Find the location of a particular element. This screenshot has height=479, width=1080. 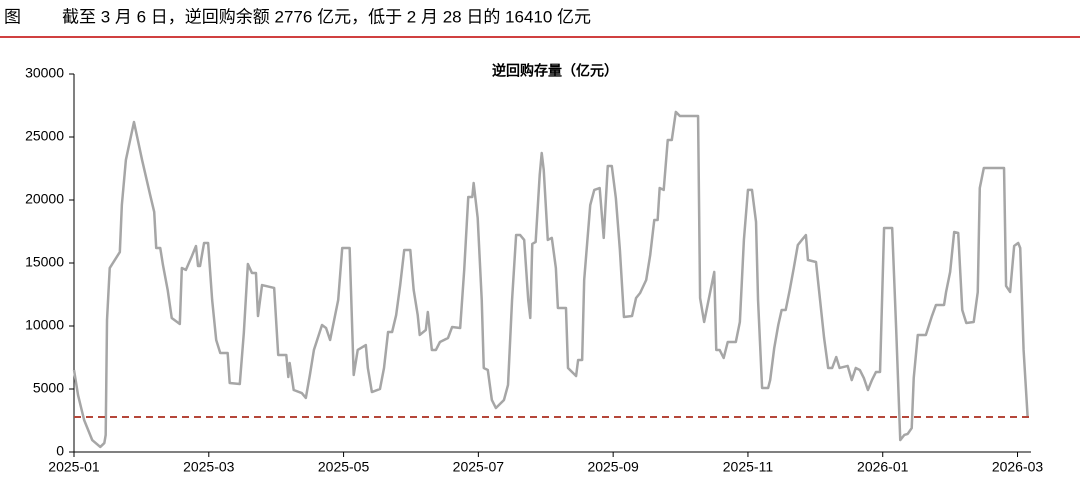

x-tick-label: 2025-05 is located at coordinates (344, 467).